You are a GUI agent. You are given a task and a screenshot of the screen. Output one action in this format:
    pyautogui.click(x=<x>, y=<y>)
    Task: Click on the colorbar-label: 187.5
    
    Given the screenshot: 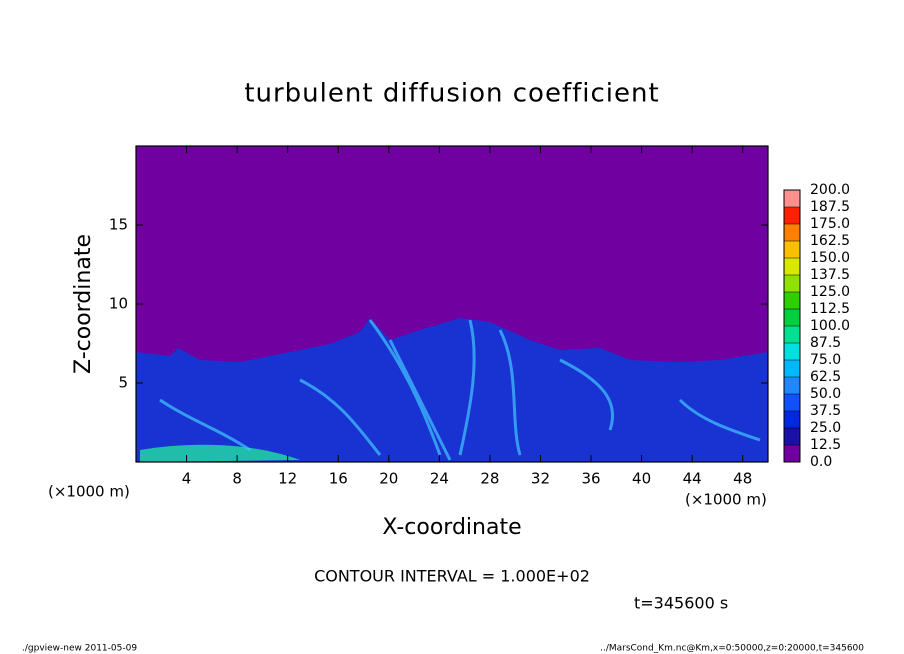 What is the action you would take?
    pyautogui.click(x=830, y=207)
    